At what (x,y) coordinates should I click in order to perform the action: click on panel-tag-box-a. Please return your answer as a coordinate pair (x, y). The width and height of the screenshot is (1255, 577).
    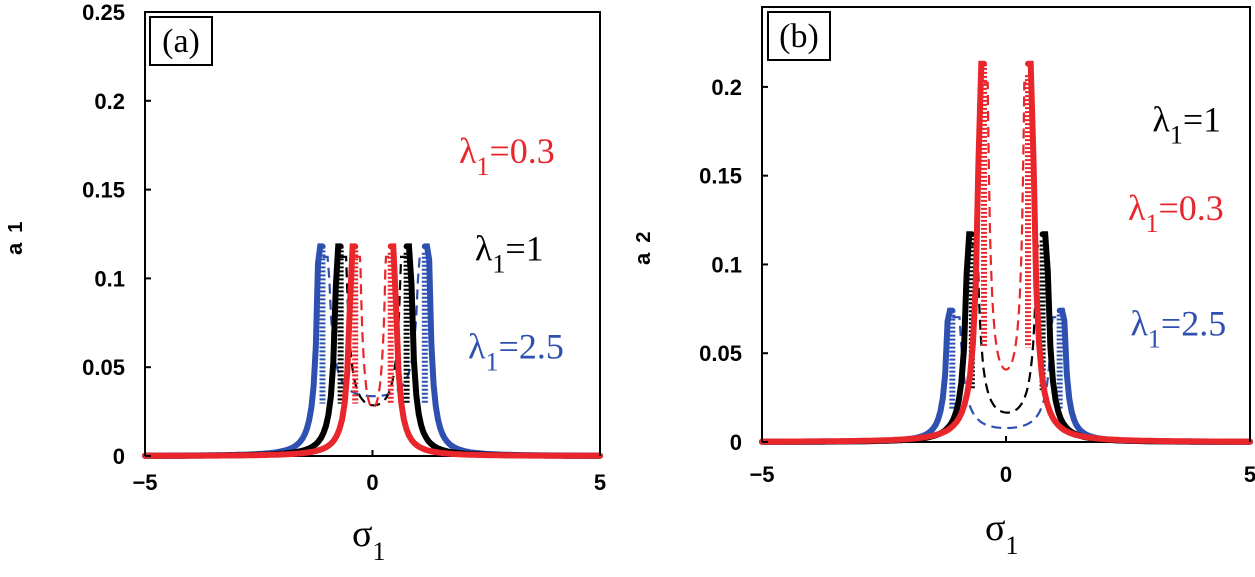
    Looking at the image, I should click on (181, 41).